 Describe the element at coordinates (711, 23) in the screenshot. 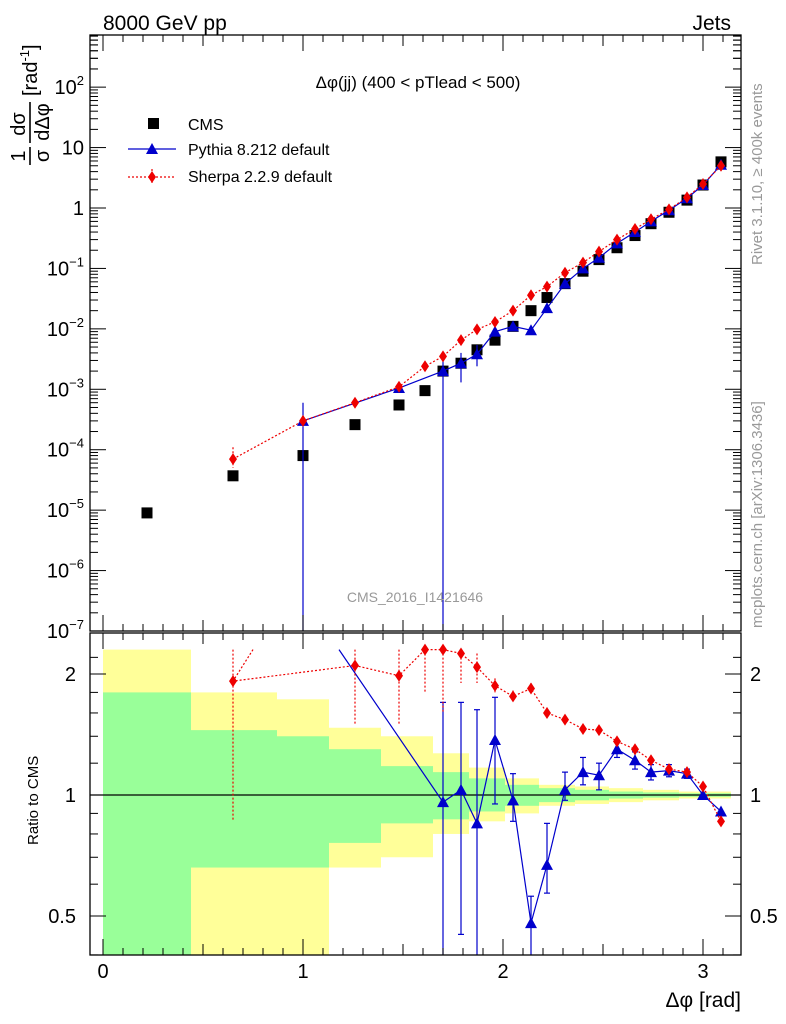

I see `process-title: Jets` at that location.